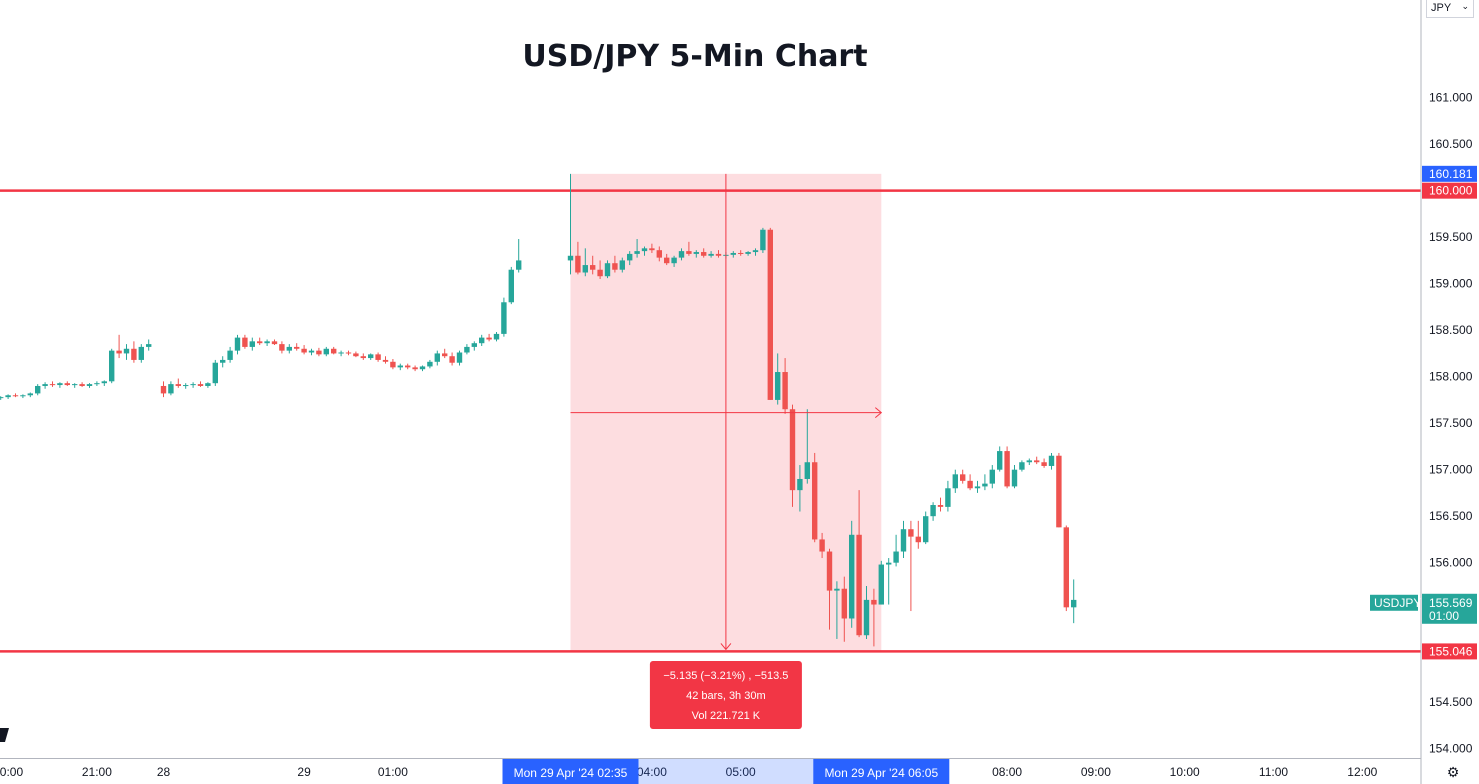 This screenshot has width=1479, height=784. I want to click on price-axis-tick-label: 157.500, so click(1451, 423).